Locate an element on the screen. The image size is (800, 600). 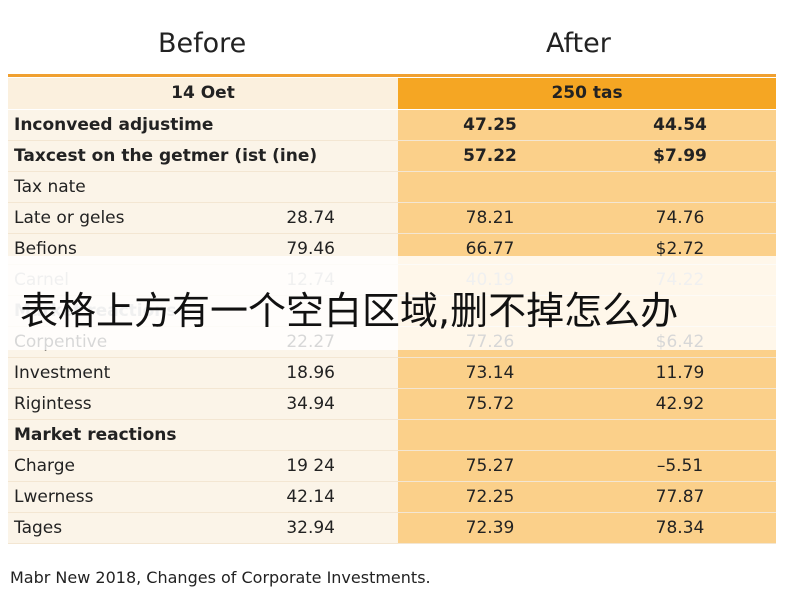
after-value: 66.77 is located at coordinates (490, 249).